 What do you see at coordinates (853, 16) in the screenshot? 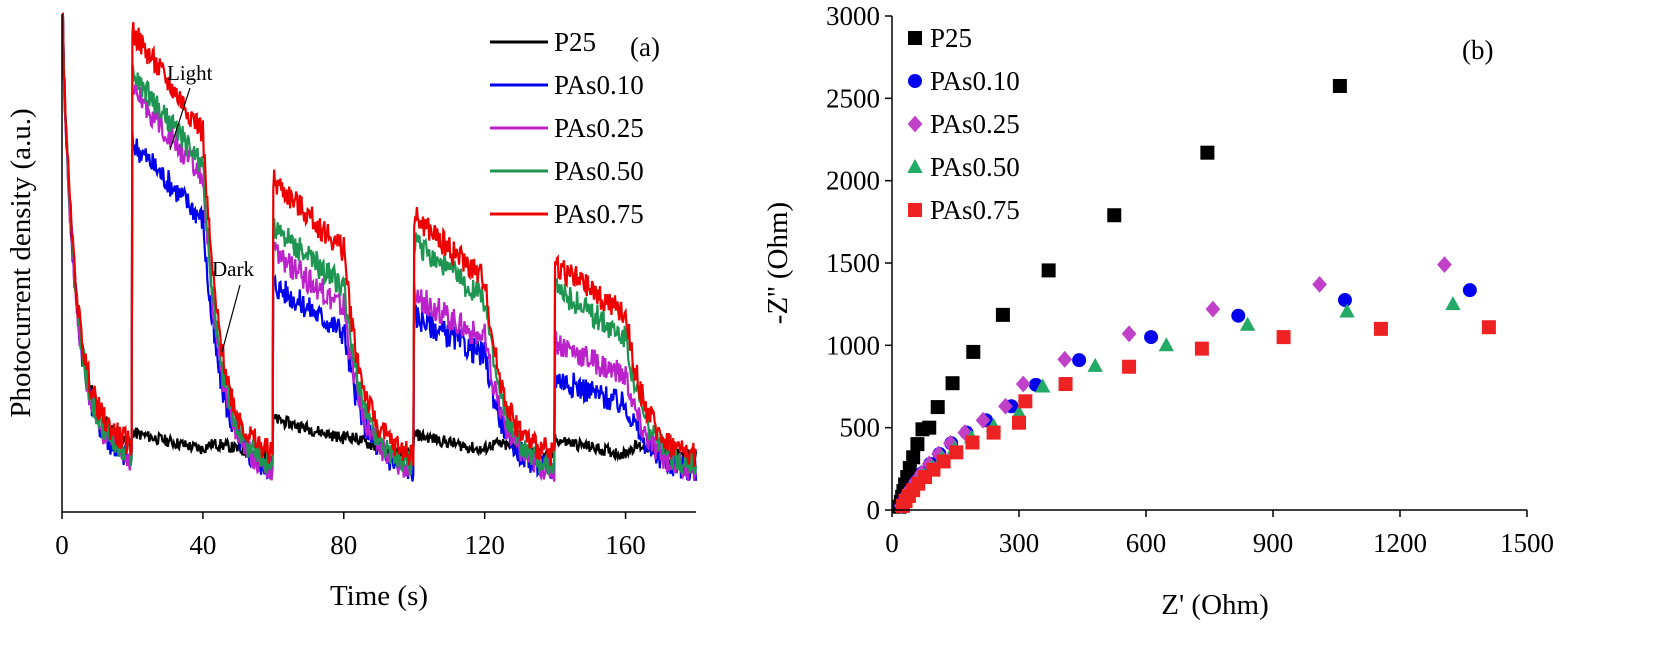
I see `panel-b-y-tick-label: 3000` at bounding box center [853, 16].